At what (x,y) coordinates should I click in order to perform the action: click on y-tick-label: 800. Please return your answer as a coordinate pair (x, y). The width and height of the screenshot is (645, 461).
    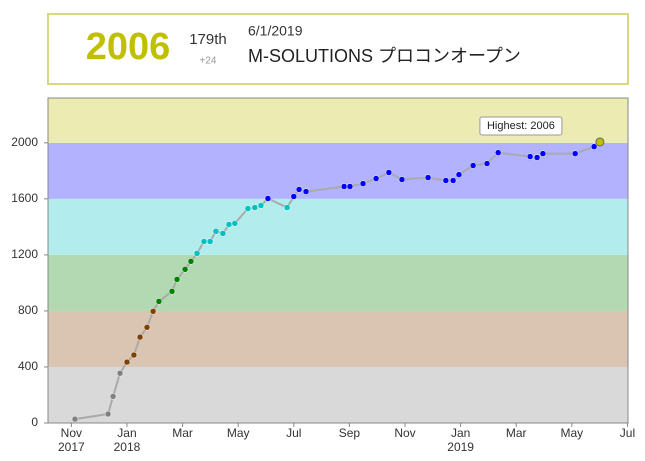
    Looking at the image, I should click on (28, 310).